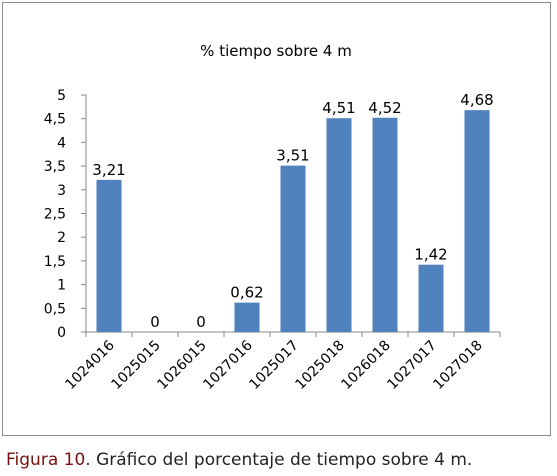  Describe the element at coordinates (61, 286) in the screenshot. I see `y-tick-label: 1` at that location.